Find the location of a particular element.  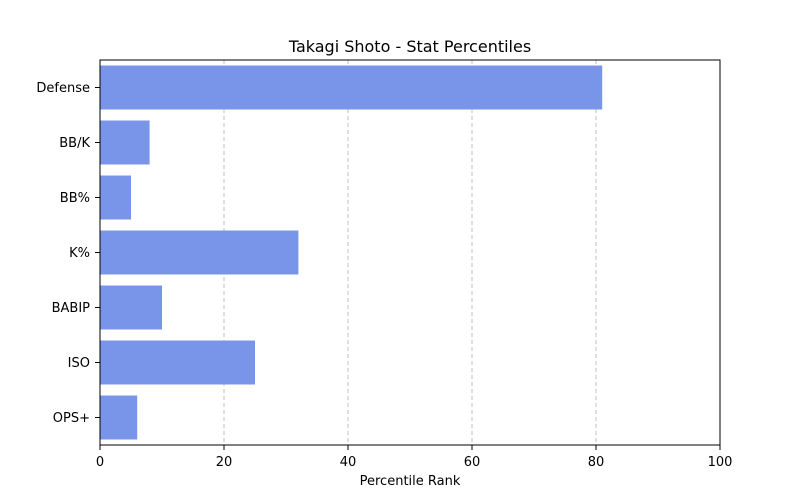

x-tick-label: 0 is located at coordinates (100, 462).